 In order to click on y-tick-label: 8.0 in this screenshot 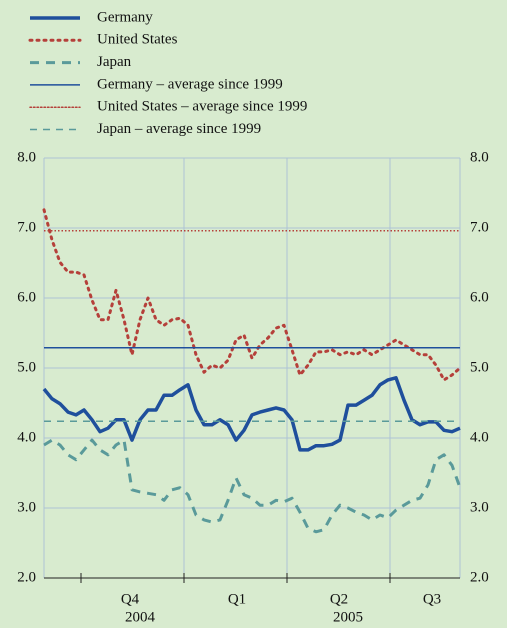, I will do `click(26, 157)`.